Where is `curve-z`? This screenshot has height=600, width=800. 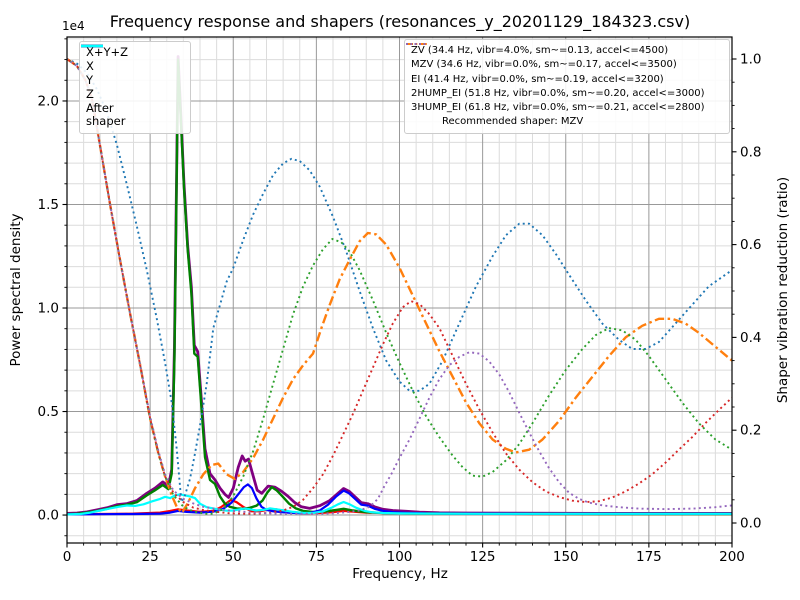 curve-z is located at coordinates (399, 499).